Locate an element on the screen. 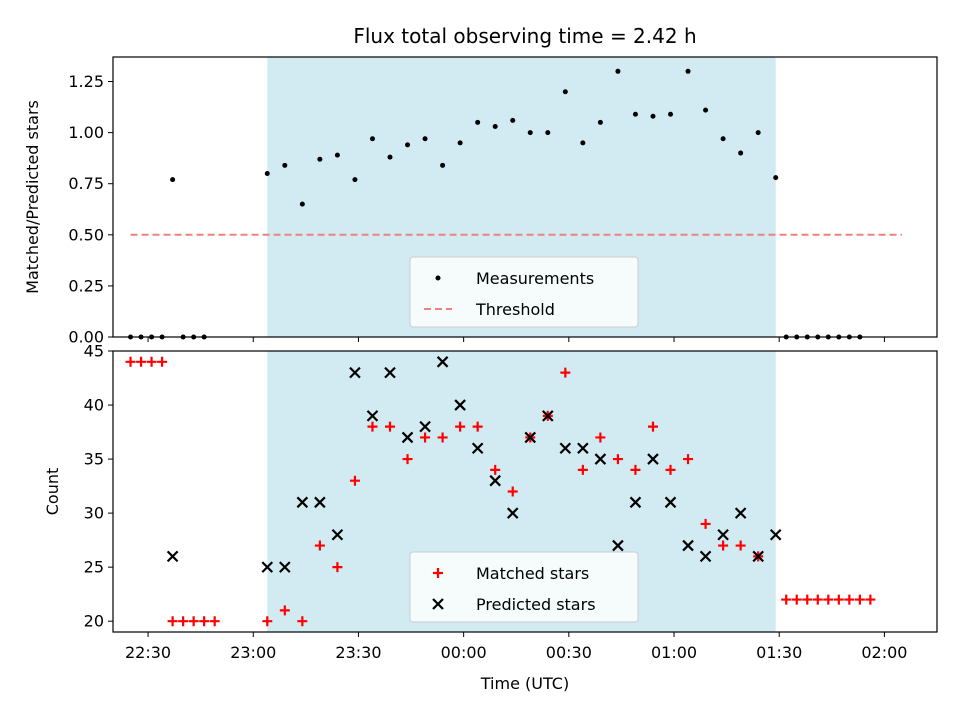  y-tick-label: 20 is located at coordinates (94, 621).